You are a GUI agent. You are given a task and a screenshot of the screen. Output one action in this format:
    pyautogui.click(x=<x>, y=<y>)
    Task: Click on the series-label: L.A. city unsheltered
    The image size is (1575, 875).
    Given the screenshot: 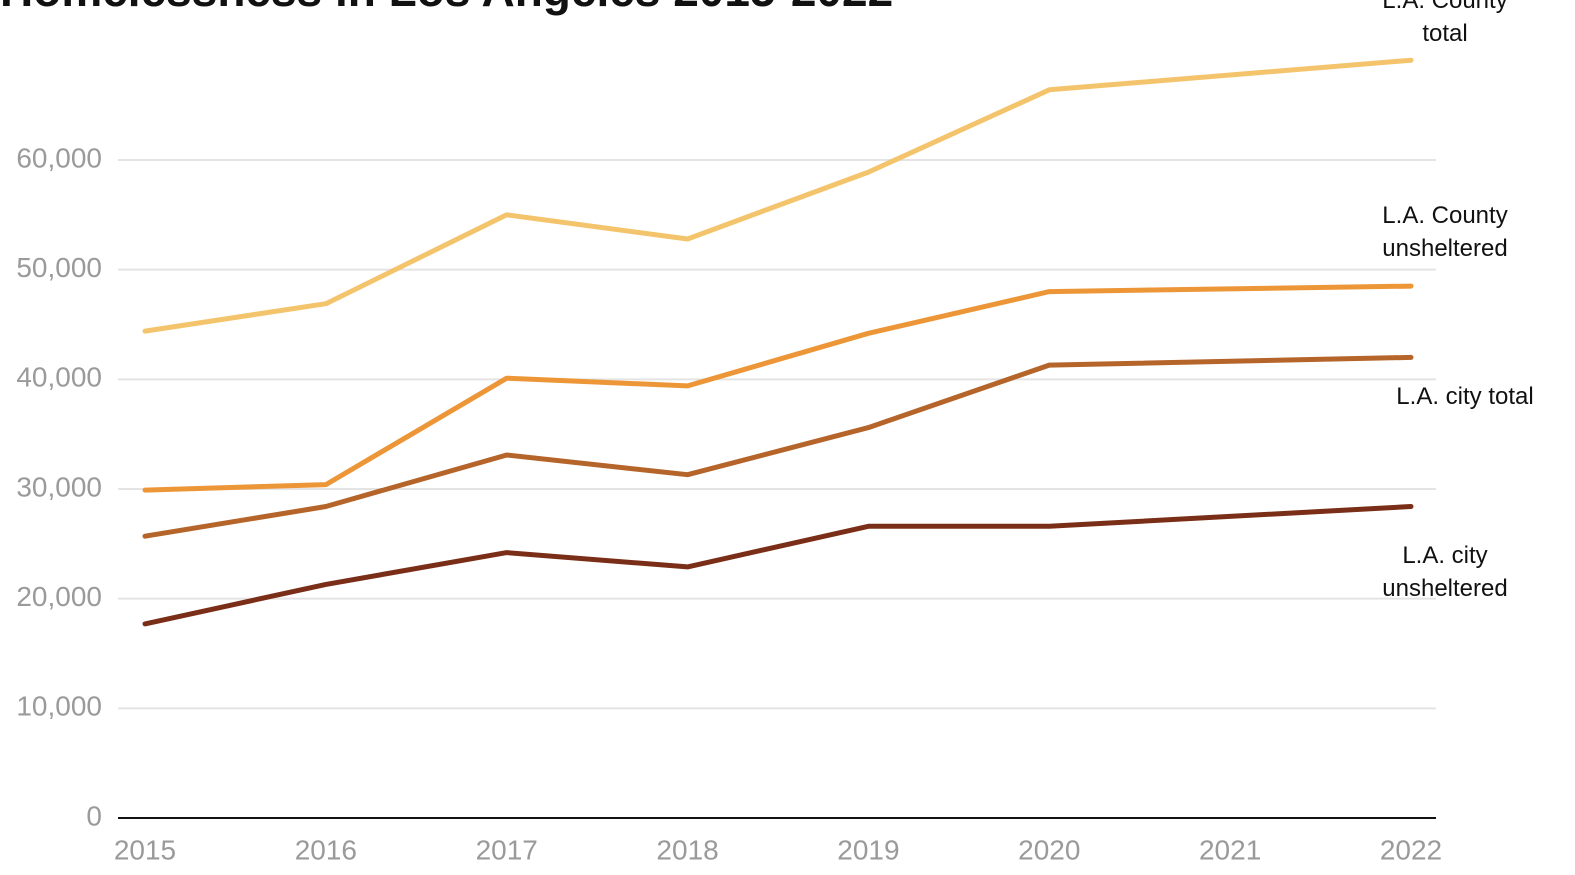 What is the action you would take?
    pyautogui.click(x=1445, y=572)
    